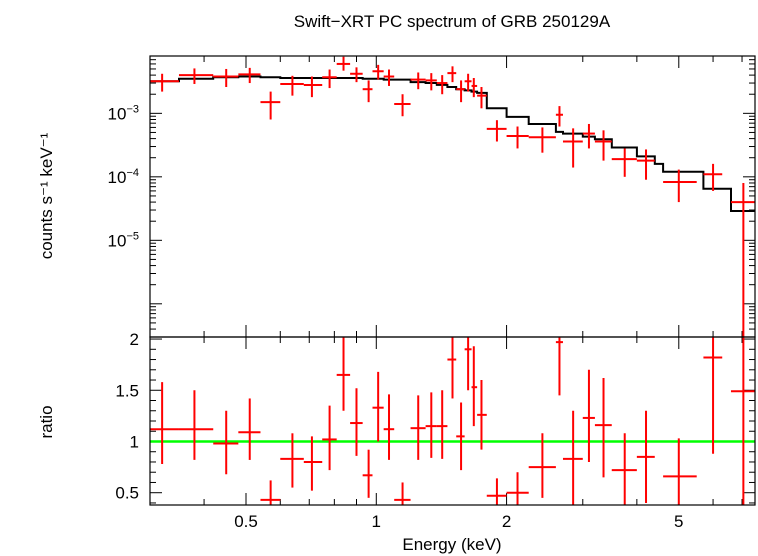  Describe the element at coordinates (451, 544) in the screenshot. I see `x-axis-label: Energy (keV)` at that location.